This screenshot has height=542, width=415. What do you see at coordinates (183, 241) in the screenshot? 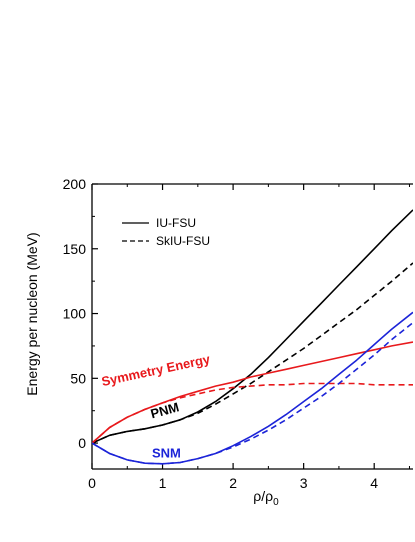
I see `legend-label-skiu-fsu: SkIU-FSU` at bounding box center [183, 241].